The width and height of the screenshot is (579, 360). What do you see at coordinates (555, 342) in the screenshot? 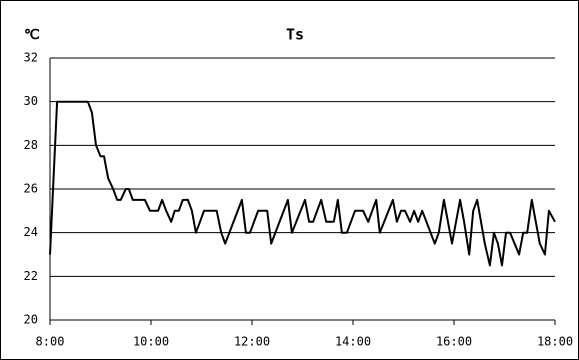
I see `x-tick-label: 18:00` at bounding box center [555, 342].